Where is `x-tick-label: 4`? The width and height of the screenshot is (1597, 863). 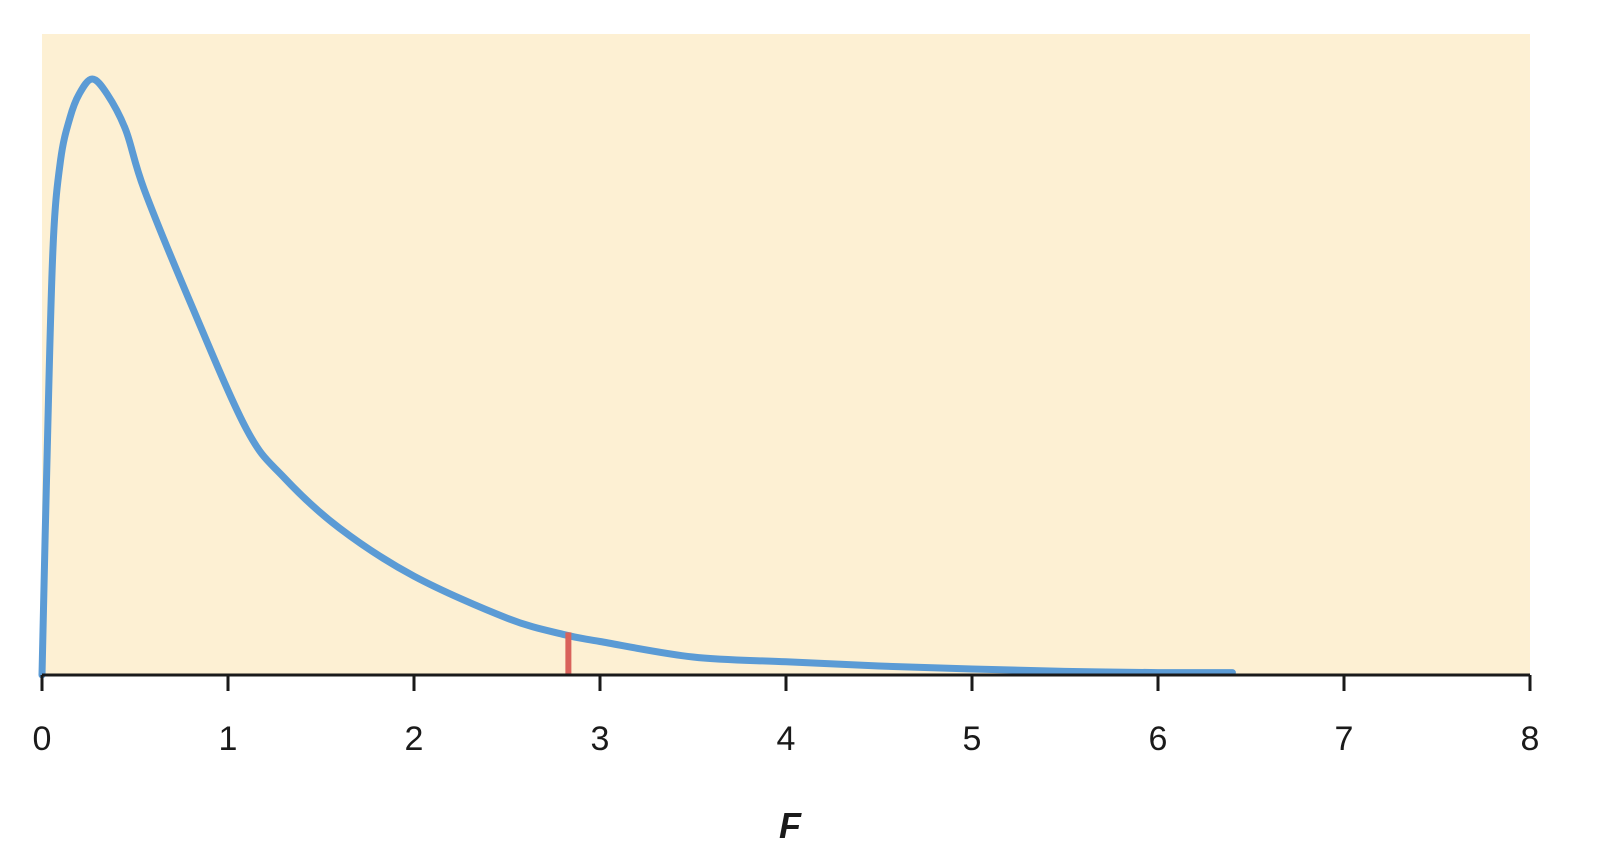
x-tick-label: 4 is located at coordinates (786, 739).